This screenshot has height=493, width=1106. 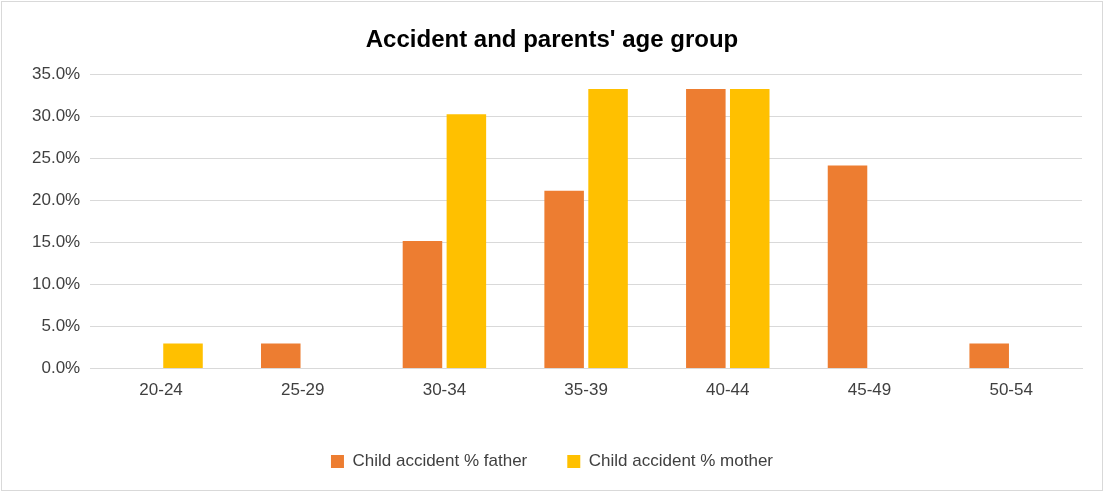 What do you see at coordinates (56, 284) in the screenshot?
I see `y-tick-label: 10.0%` at bounding box center [56, 284].